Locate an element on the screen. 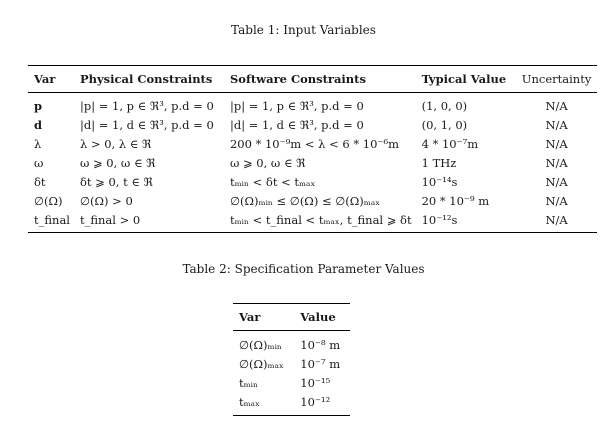 Image resolution: width=607 pixels, height=429 pixels. table-row: ∅(Ω)ₘᵢₙ 10⁻⁸ m is located at coordinates (291, 342).